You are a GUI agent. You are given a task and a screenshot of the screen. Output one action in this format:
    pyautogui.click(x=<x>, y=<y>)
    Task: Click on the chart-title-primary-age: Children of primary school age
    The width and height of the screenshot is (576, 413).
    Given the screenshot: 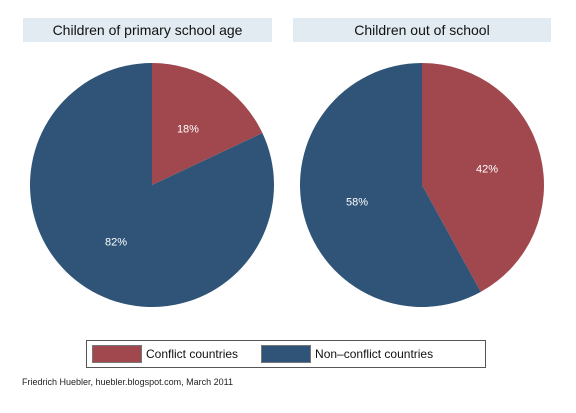 What is the action you would take?
    pyautogui.click(x=147, y=30)
    